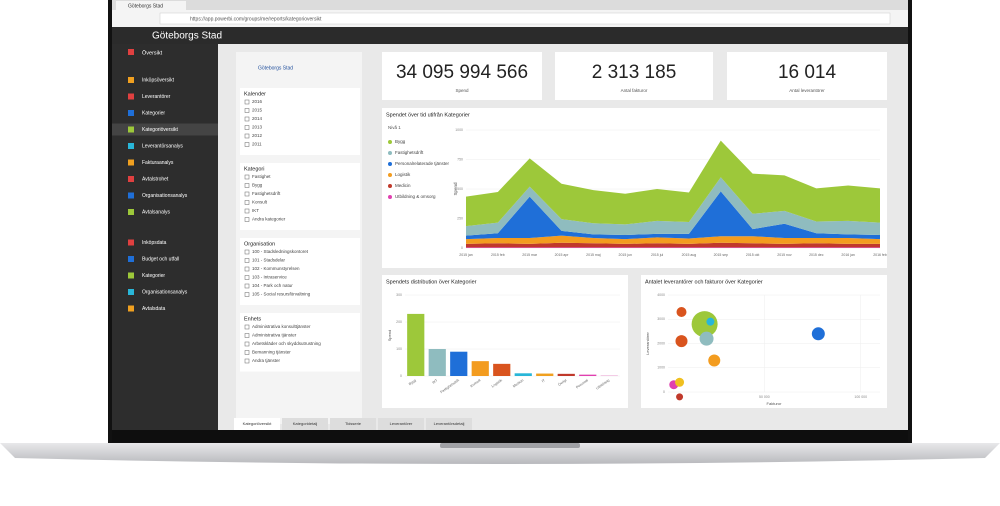 This screenshot has height=506, width=1000. What do you see at coordinates (525, 18) in the screenshot?
I see `address-bar` at bounding box center [525, 18].